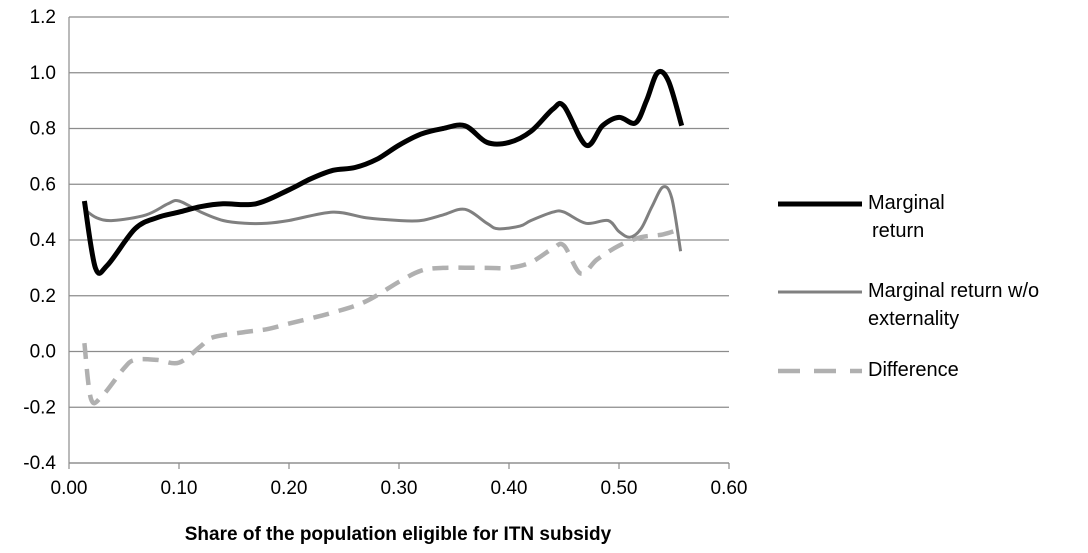  Describe the element at coordinates (43, 129) in the screenshot. I see `y-tick-label: 0.8` at that location.